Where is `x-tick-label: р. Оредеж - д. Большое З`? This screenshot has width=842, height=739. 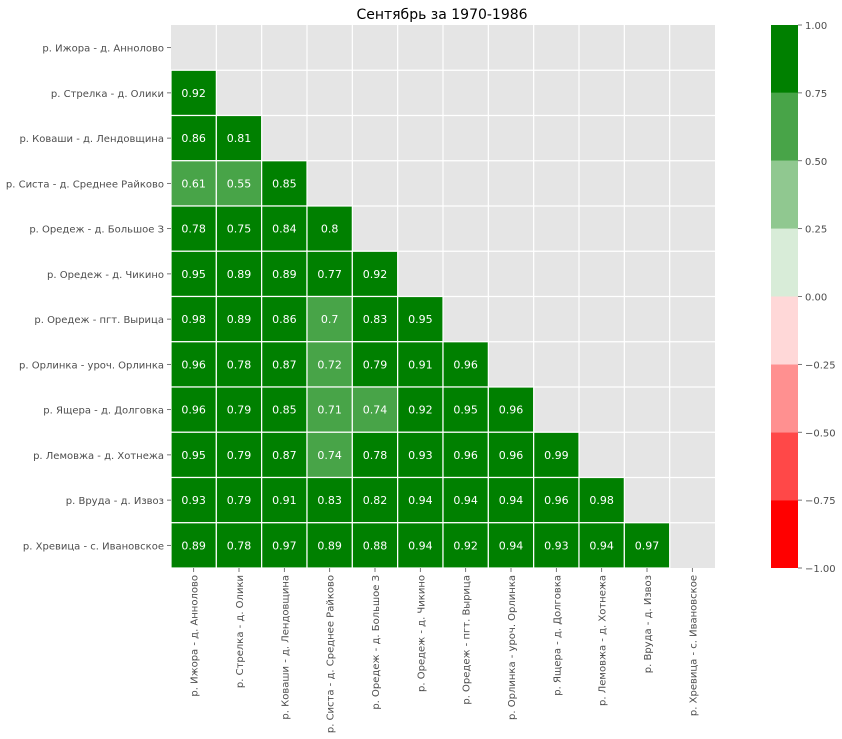 x-tick-label: р. Оредеж - д. Большое З is located at coordinates (376, 642).